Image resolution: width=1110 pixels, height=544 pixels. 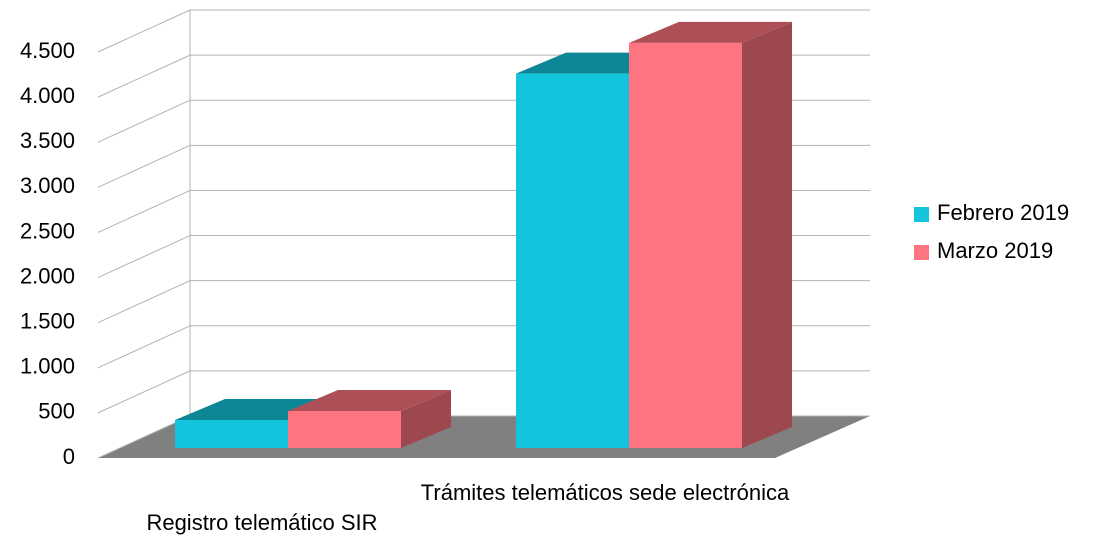 What do you see at coordinates (47, 140) in the screenshot?
I see `y-tick-label: 3.500` at bounding box center [47, 140].